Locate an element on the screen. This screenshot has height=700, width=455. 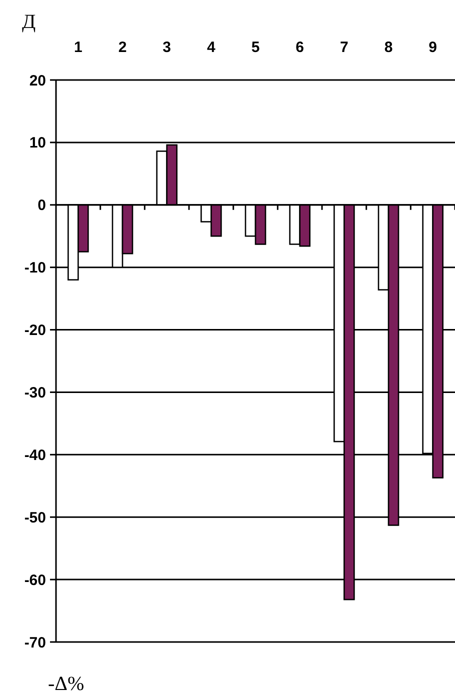
y-tick-label: -40 is located at coordinates (35, 455).